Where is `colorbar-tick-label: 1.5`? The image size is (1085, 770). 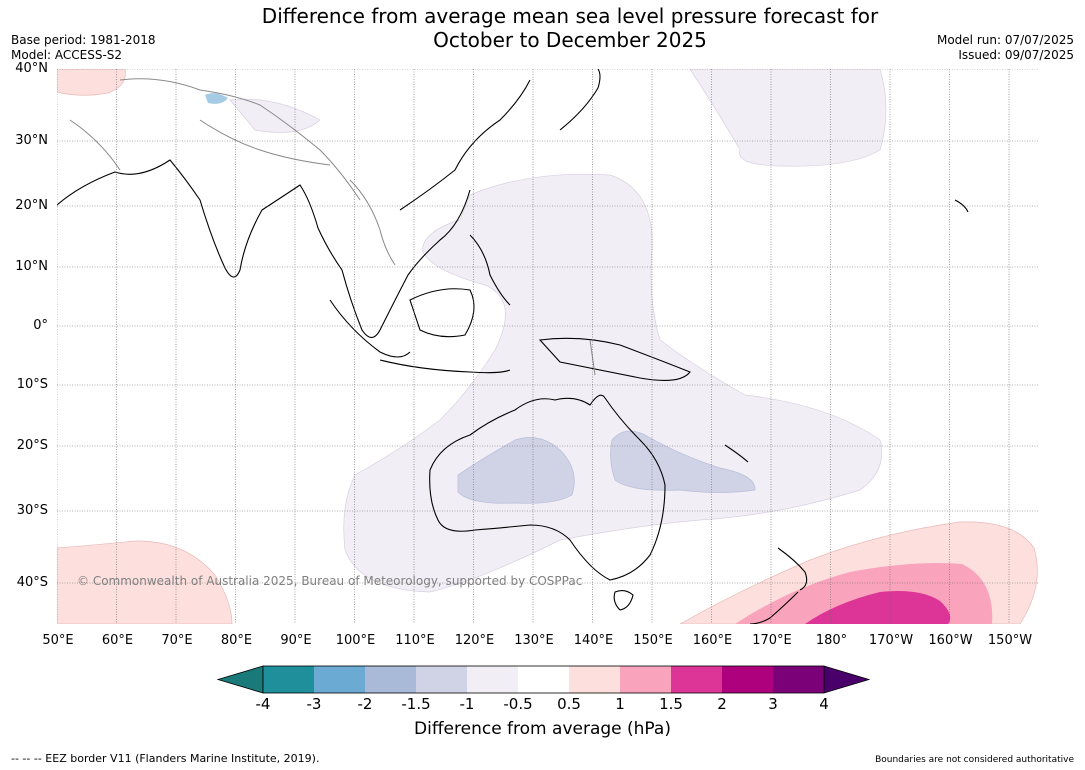 colorbar-tick-label: 1.5 is located at coordinates (671, 704).